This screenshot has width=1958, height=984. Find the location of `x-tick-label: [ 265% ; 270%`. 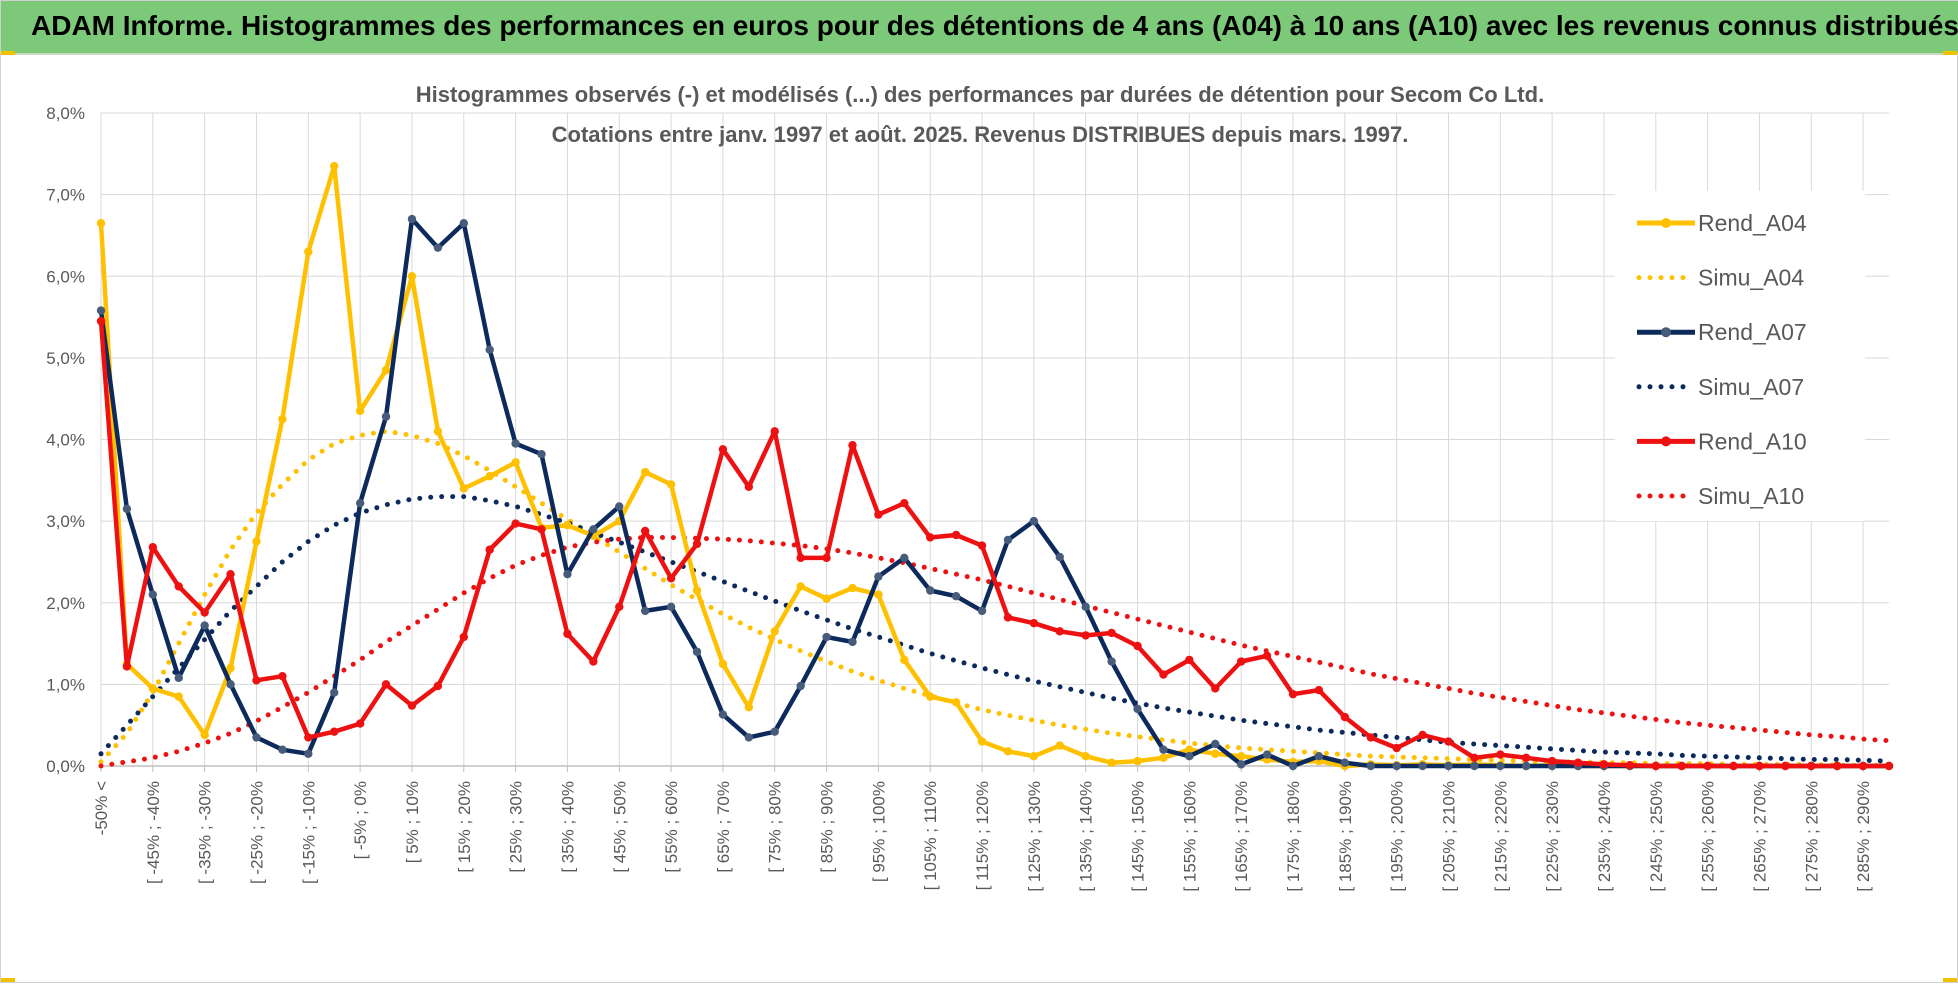

x-tick-label: [ 265% ; 270% is located at coordinates (1759, 836).